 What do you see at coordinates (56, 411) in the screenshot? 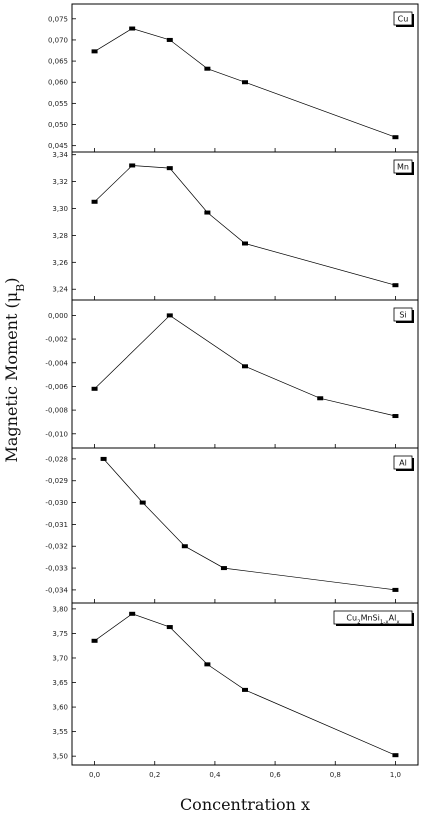
I see `y-tick-label: -0,008` at bounding box center [56, 411].